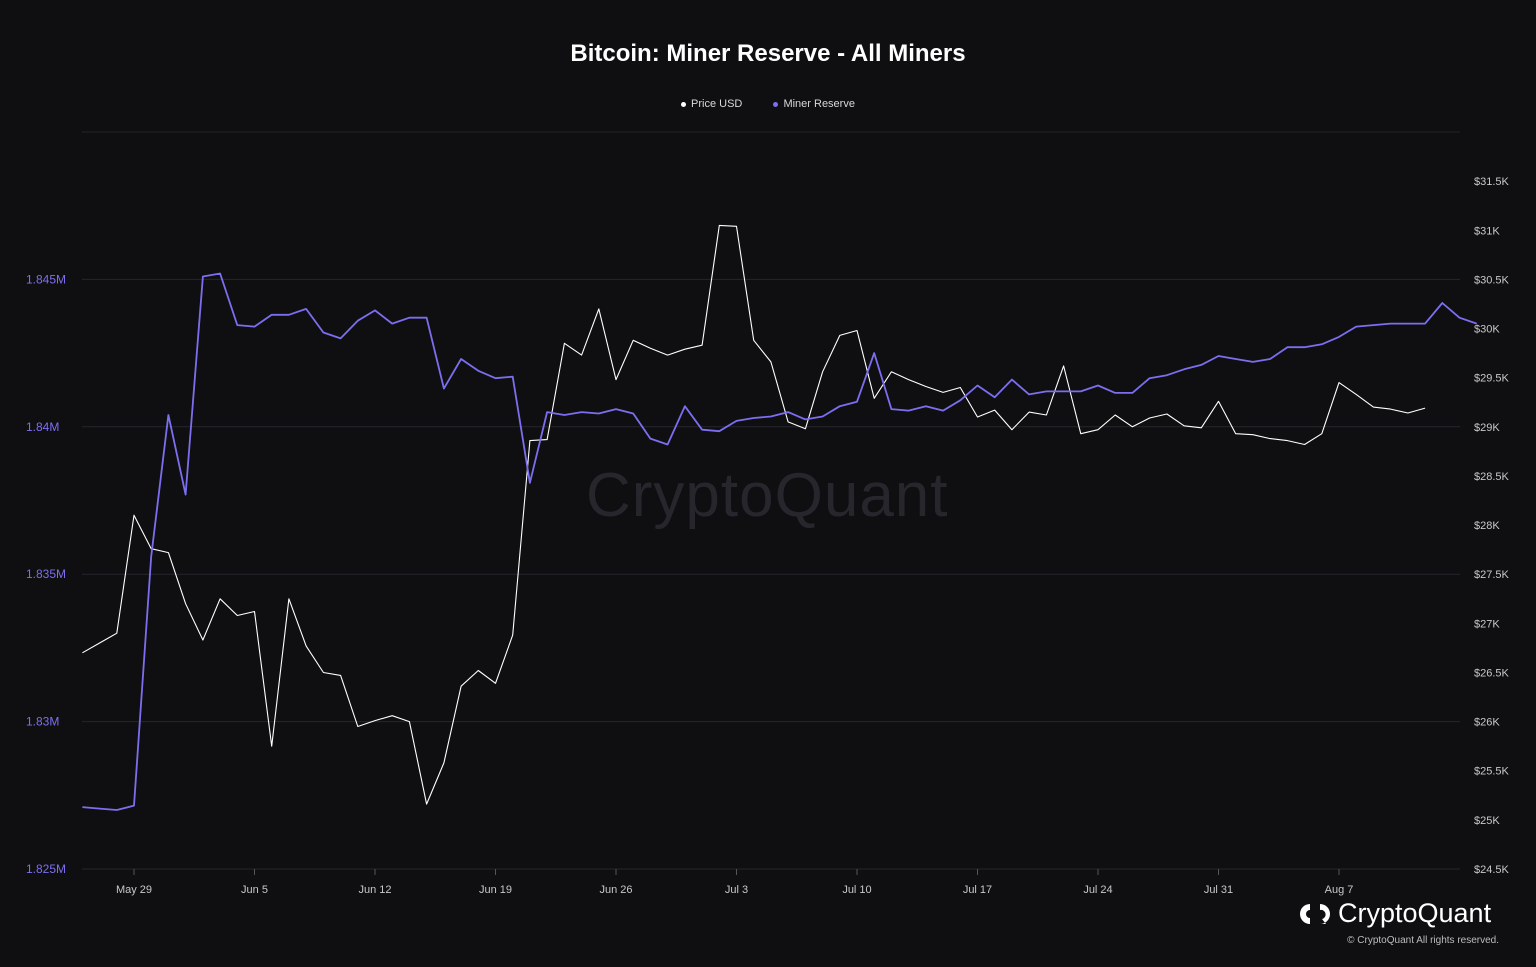 The width and height of the screenshot is (1536, 967). Describe the element at coordinates (1487, 526) in the screenshot. I see `right-tick-label: $28K` at that location.